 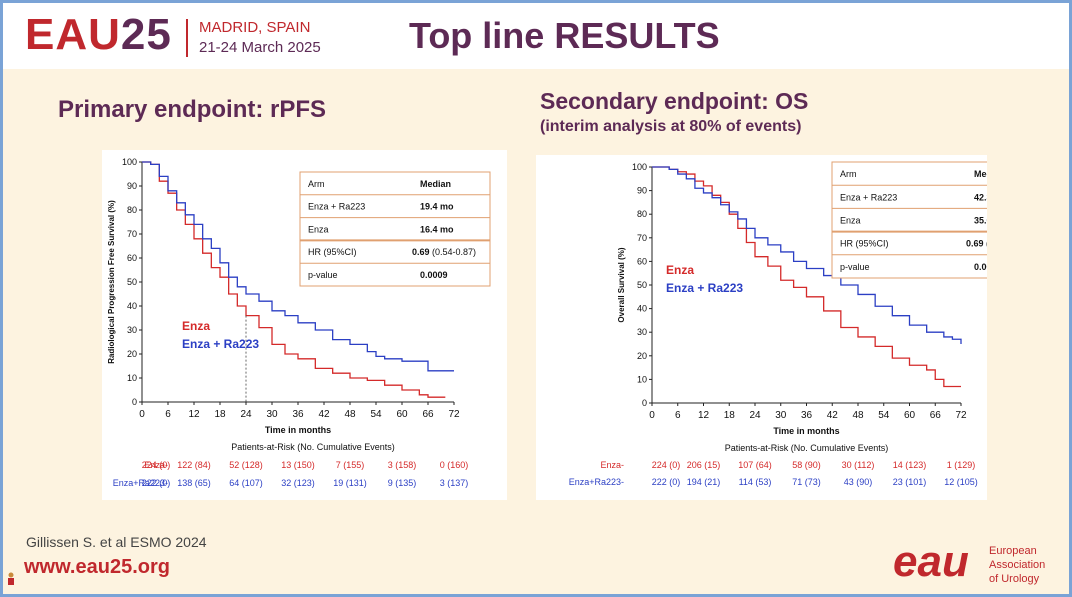 I want to click on risk-value: 107 (64), so click(x=755, y=465).